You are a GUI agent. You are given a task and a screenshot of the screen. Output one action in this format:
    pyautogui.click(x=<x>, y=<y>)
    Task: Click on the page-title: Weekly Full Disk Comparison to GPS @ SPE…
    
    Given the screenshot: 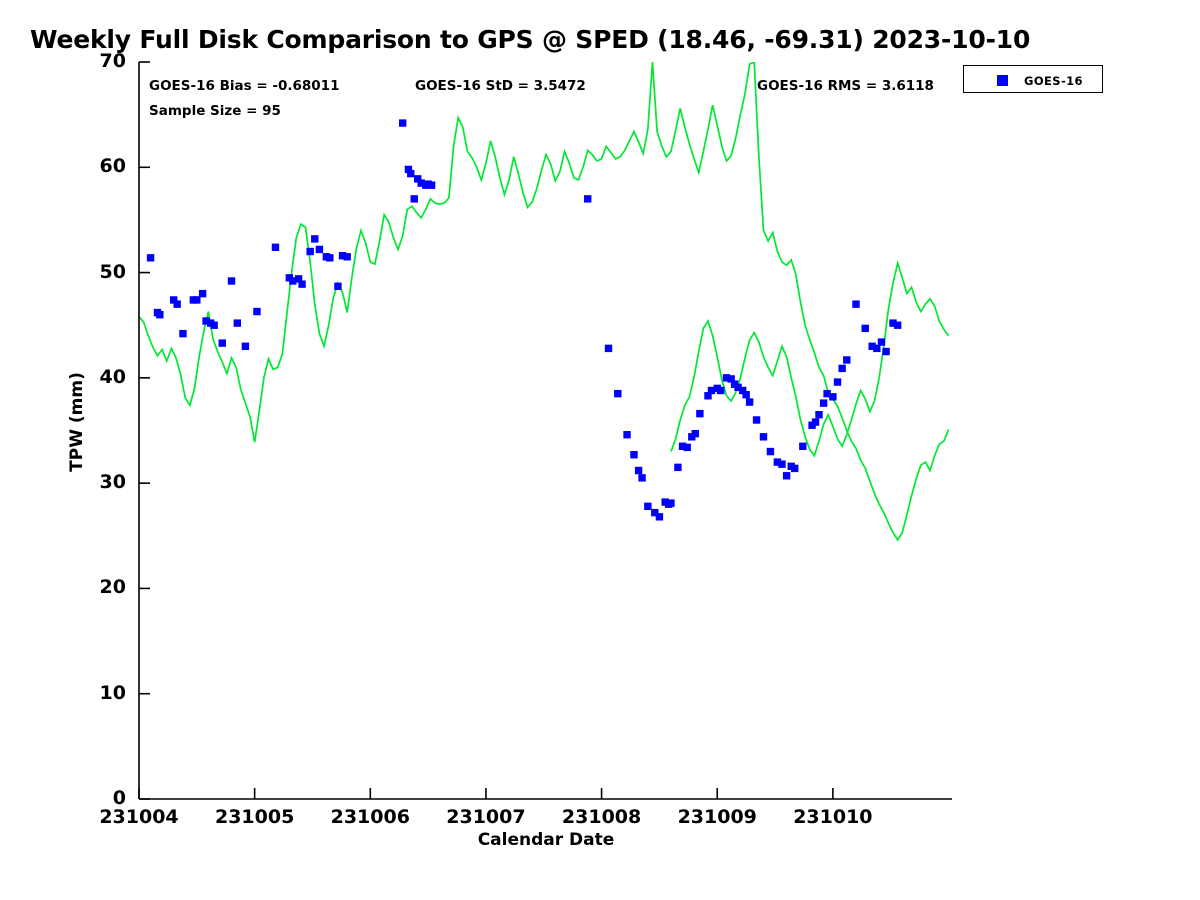 What is the action you would take?
    pyautogui.click(x=530, y=39)
    